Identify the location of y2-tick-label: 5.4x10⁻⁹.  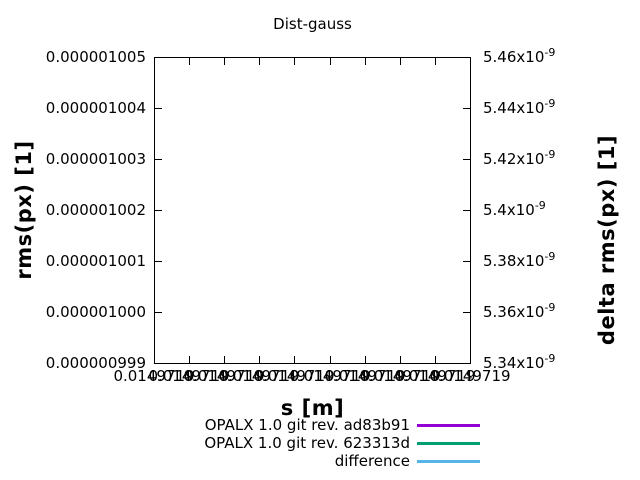
(514, 209).